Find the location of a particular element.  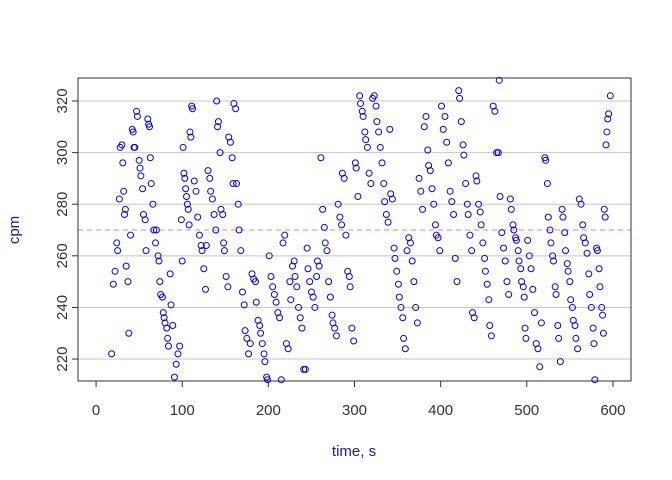

y-tick-label: 240 is located at coordinates (62, 307).